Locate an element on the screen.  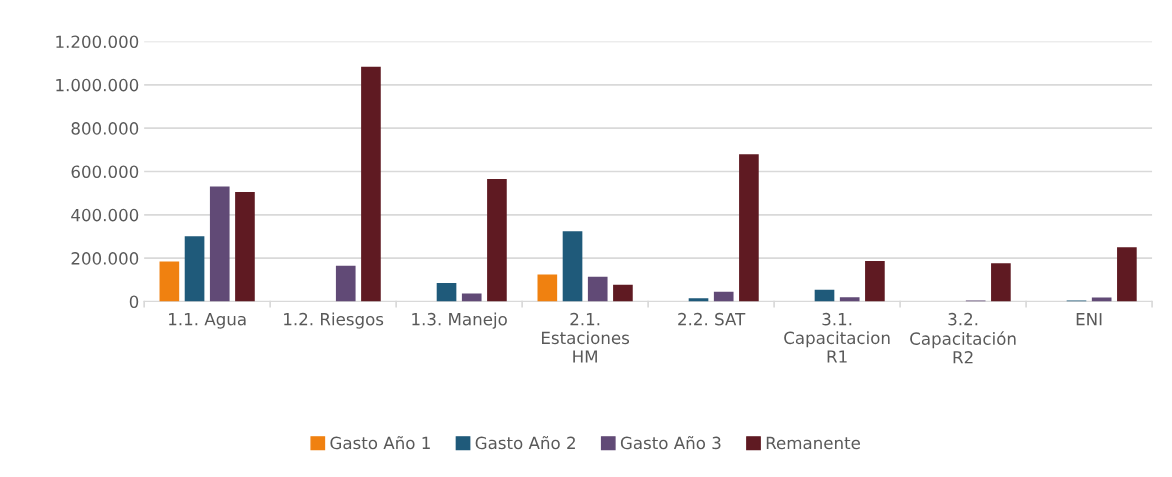
legend-label: Gasto Año 3 is located at coordinates (670, 443).